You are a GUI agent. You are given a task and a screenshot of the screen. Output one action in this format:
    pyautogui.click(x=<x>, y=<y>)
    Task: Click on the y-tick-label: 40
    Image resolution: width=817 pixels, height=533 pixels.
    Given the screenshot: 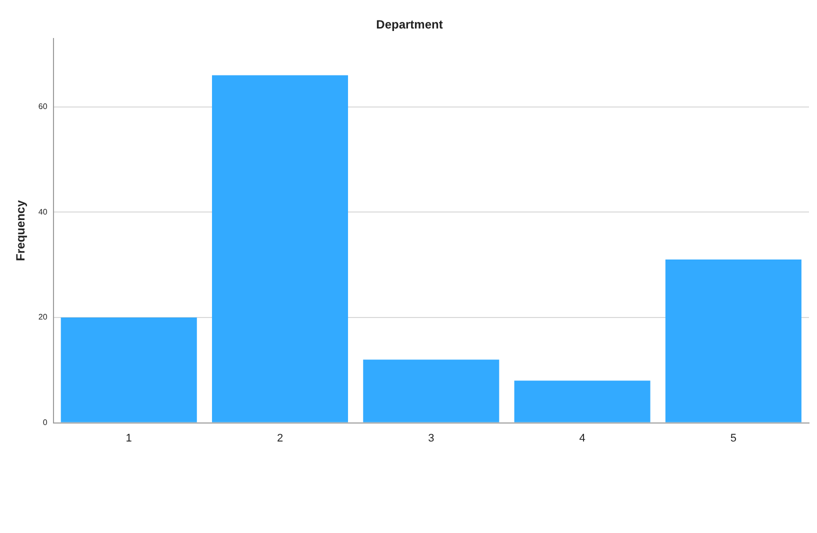 What is the action you would take?
    pyautogui.click(x=43, y=211)
    